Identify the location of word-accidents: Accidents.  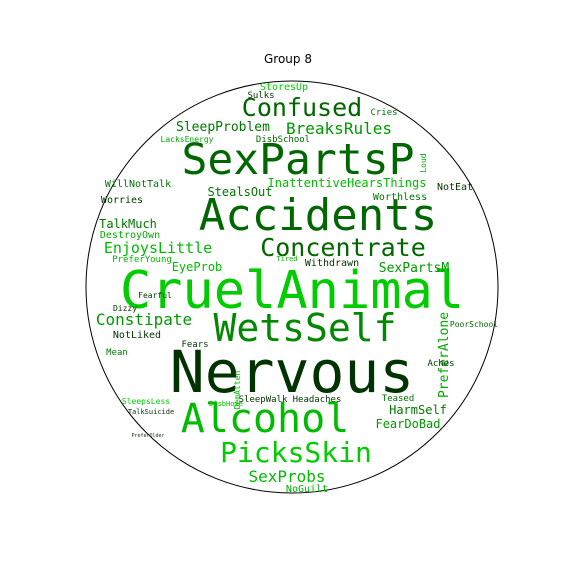
(318, 215).